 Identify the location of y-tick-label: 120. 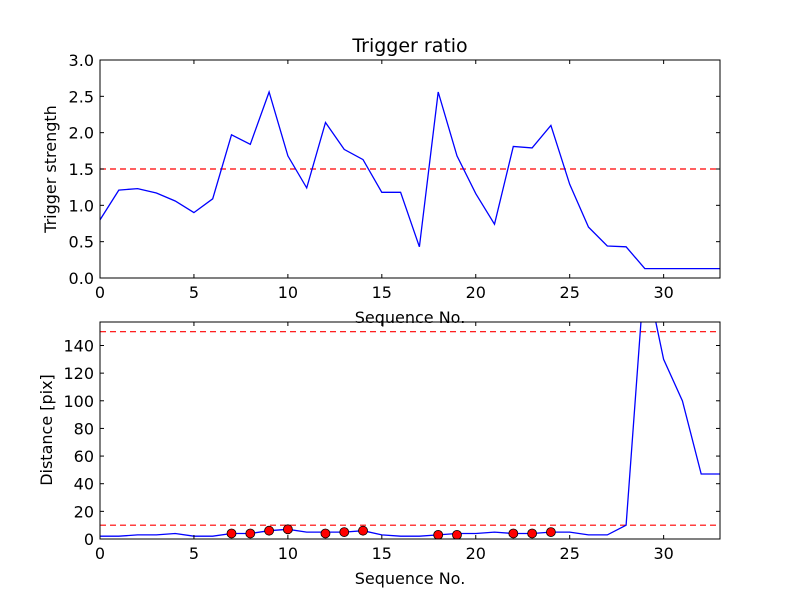
(78, 373).